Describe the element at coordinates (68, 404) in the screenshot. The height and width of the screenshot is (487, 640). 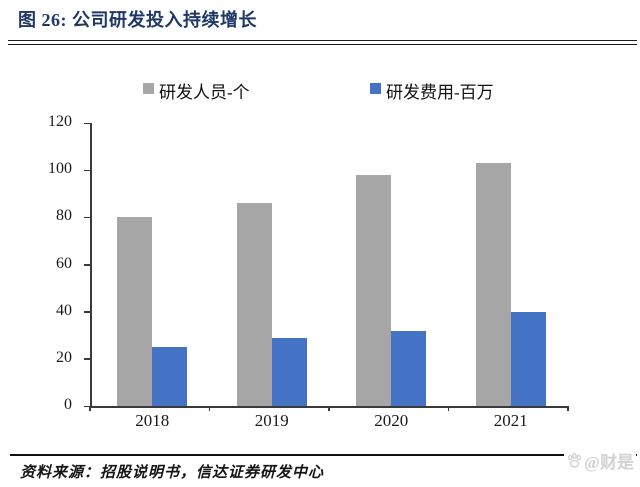
I see `y-axis-tick-label: 0` at that location.